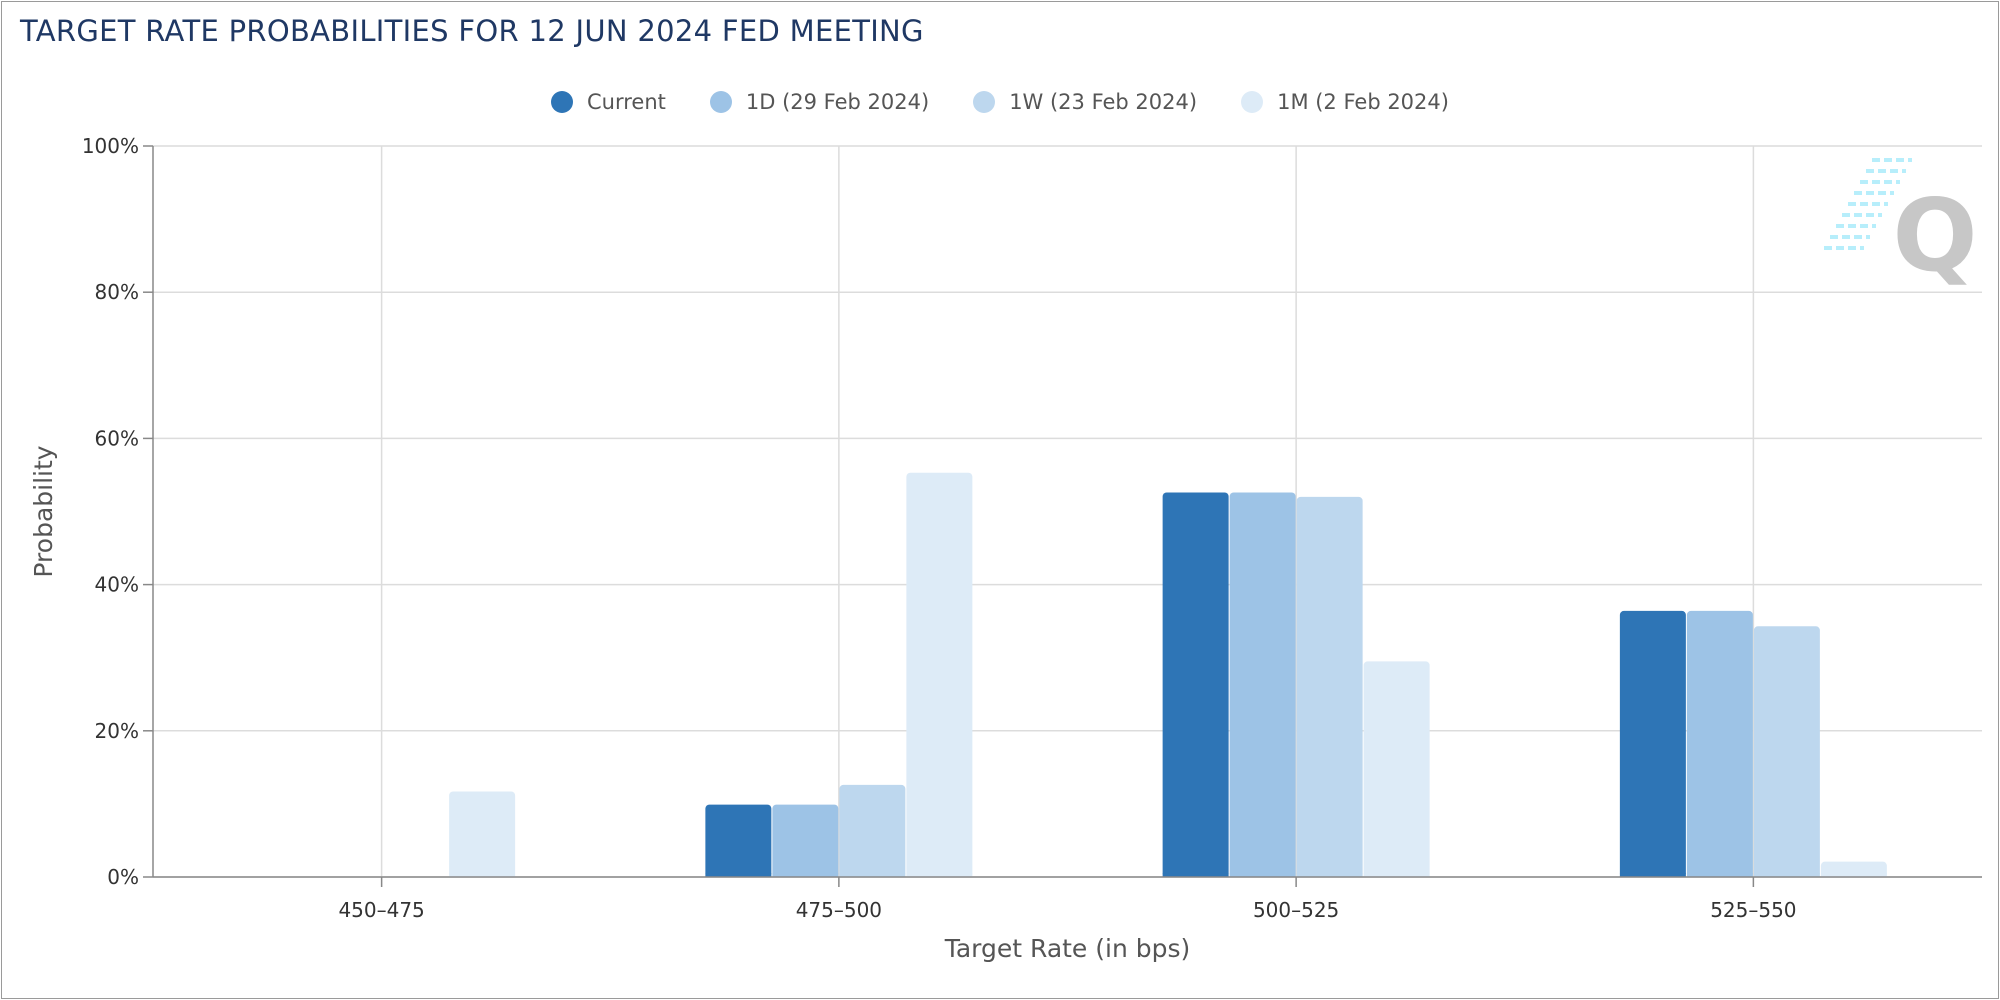  I want to click on y-tick-label: 100%, so click(110, 146).